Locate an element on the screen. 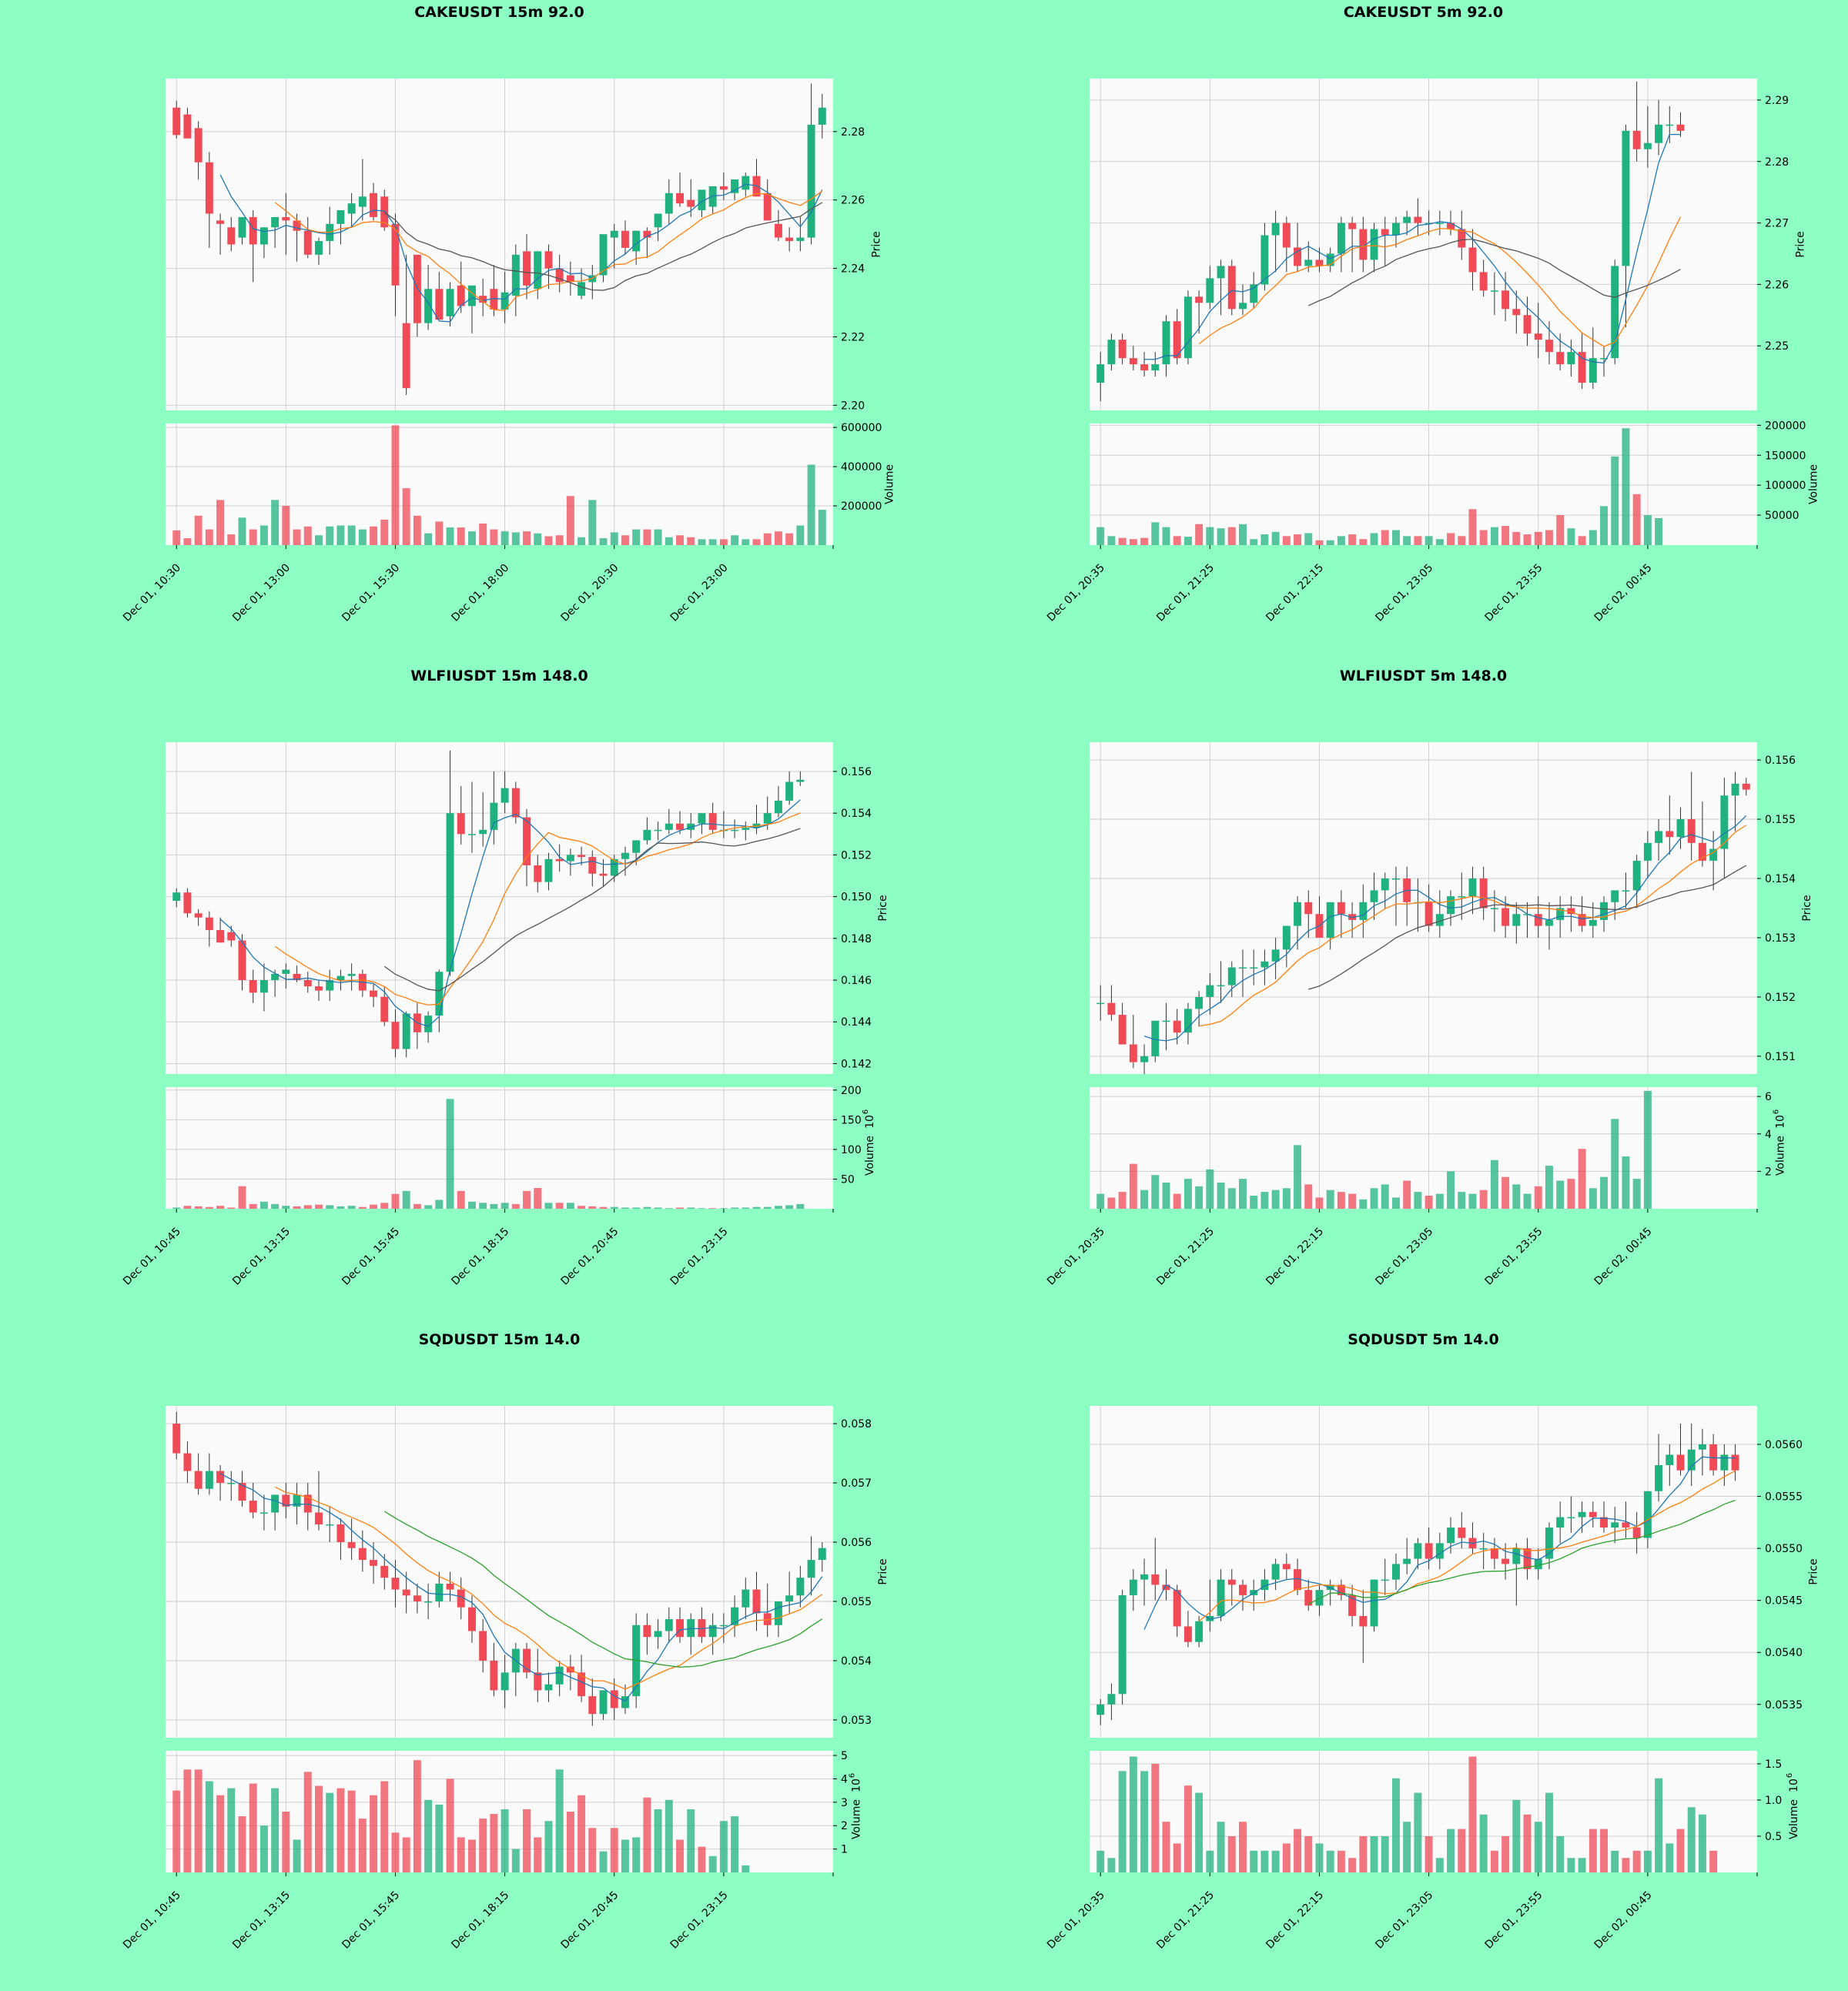 This screenshot has width=1848, height=1991. price-tick-label: 2.25 is located at coordinates (1777, 346).